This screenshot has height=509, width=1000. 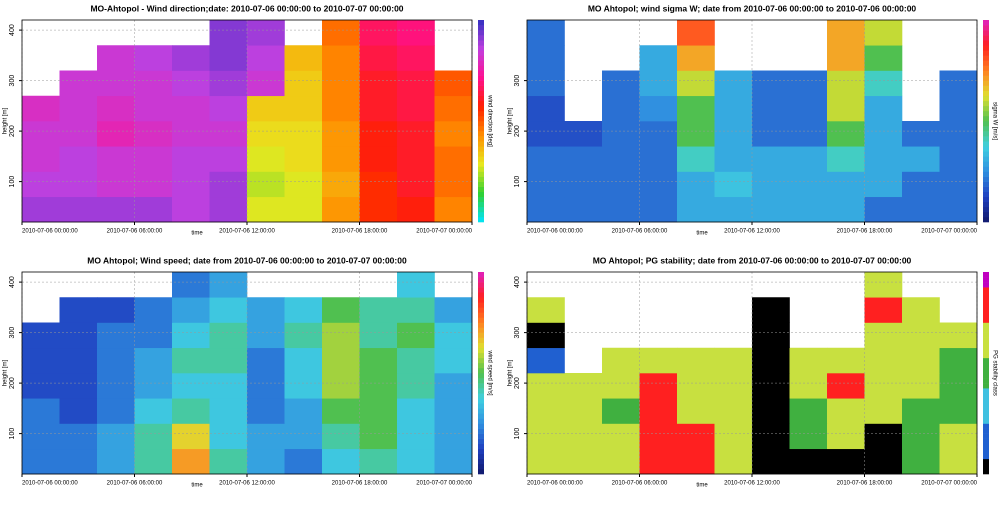 What do you see at coordinates (444, 484) in the screenshot?
I see `x-tick-label: 2010-07-07 00:00:00` at bounding box center [444, 484].